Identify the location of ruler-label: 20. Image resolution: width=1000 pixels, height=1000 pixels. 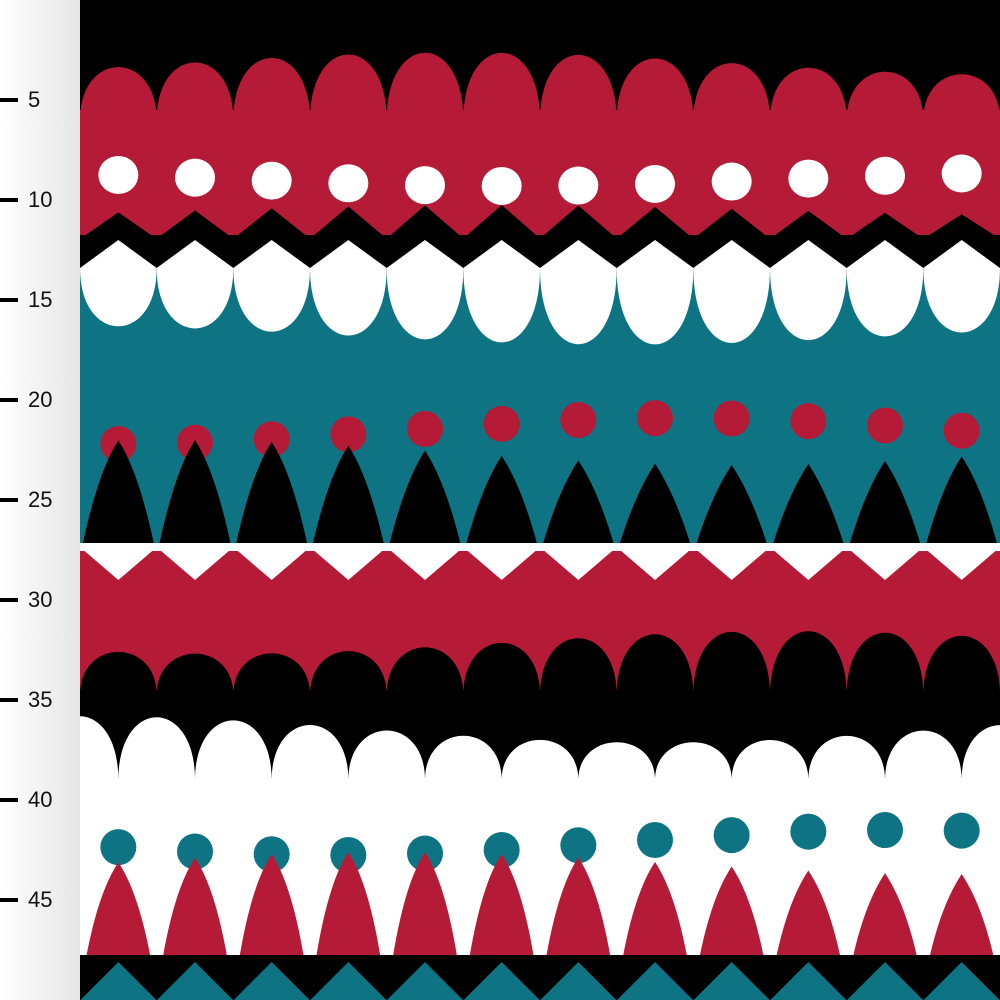
(40, 399).